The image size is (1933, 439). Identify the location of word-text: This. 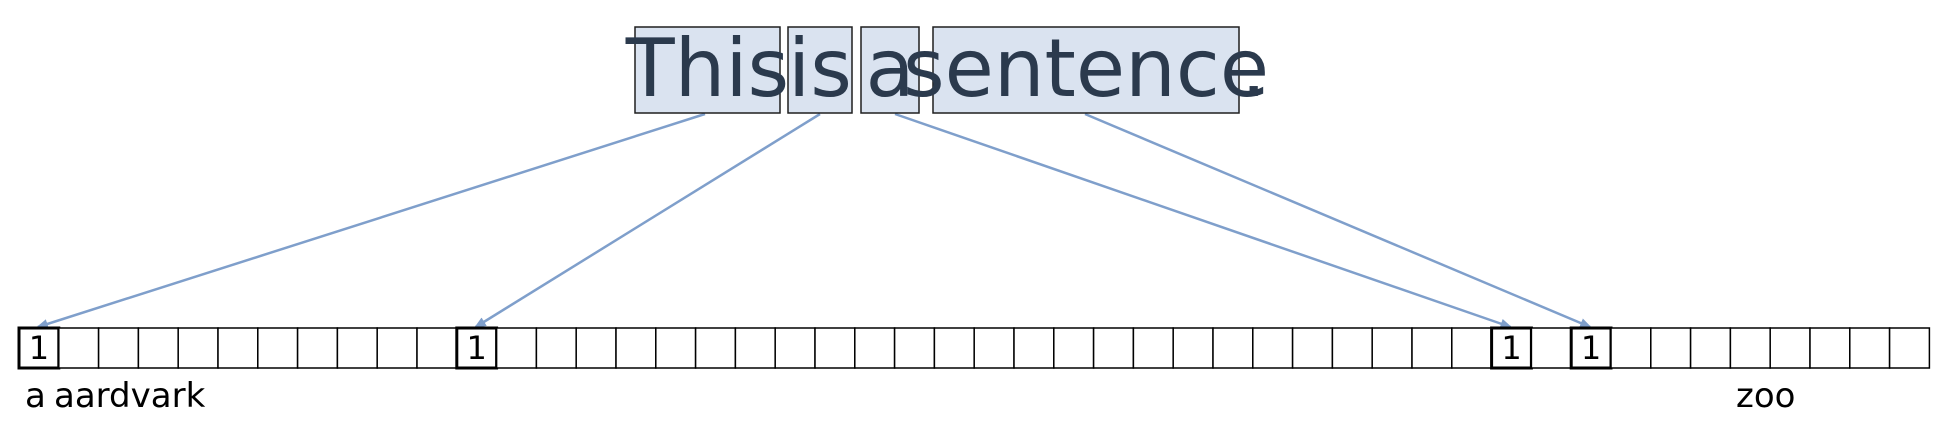
(707, 68).